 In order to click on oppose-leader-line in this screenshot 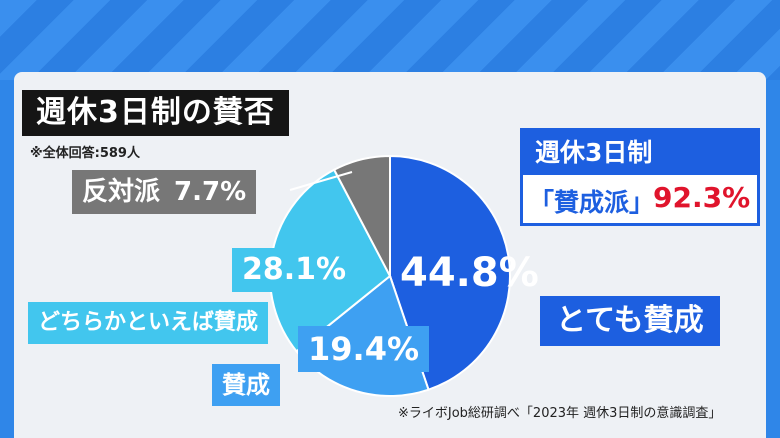, I will do `click(321, 181)`.